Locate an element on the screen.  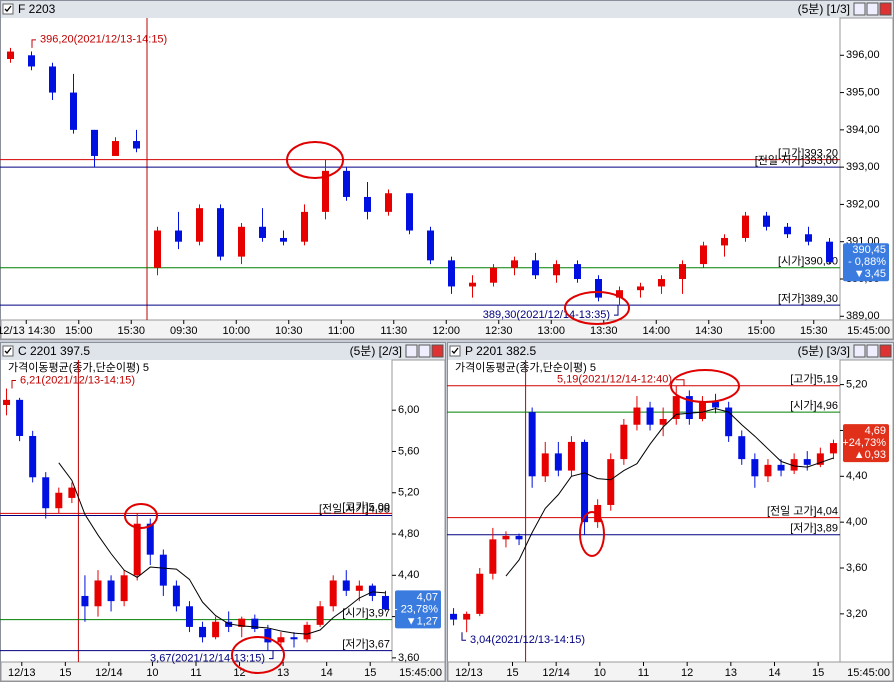
level-label: [전일 저가]4,98 is located at coordinates (354, 508).